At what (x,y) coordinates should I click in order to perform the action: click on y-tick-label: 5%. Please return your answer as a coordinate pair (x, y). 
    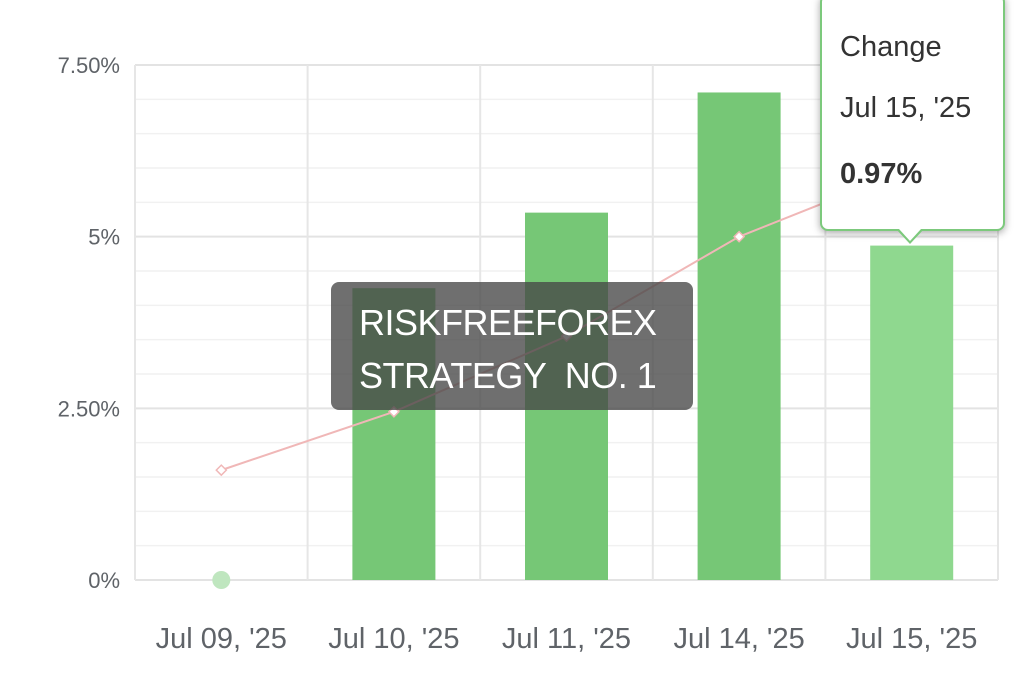
    Looking at the image, I should click on (104, 237).